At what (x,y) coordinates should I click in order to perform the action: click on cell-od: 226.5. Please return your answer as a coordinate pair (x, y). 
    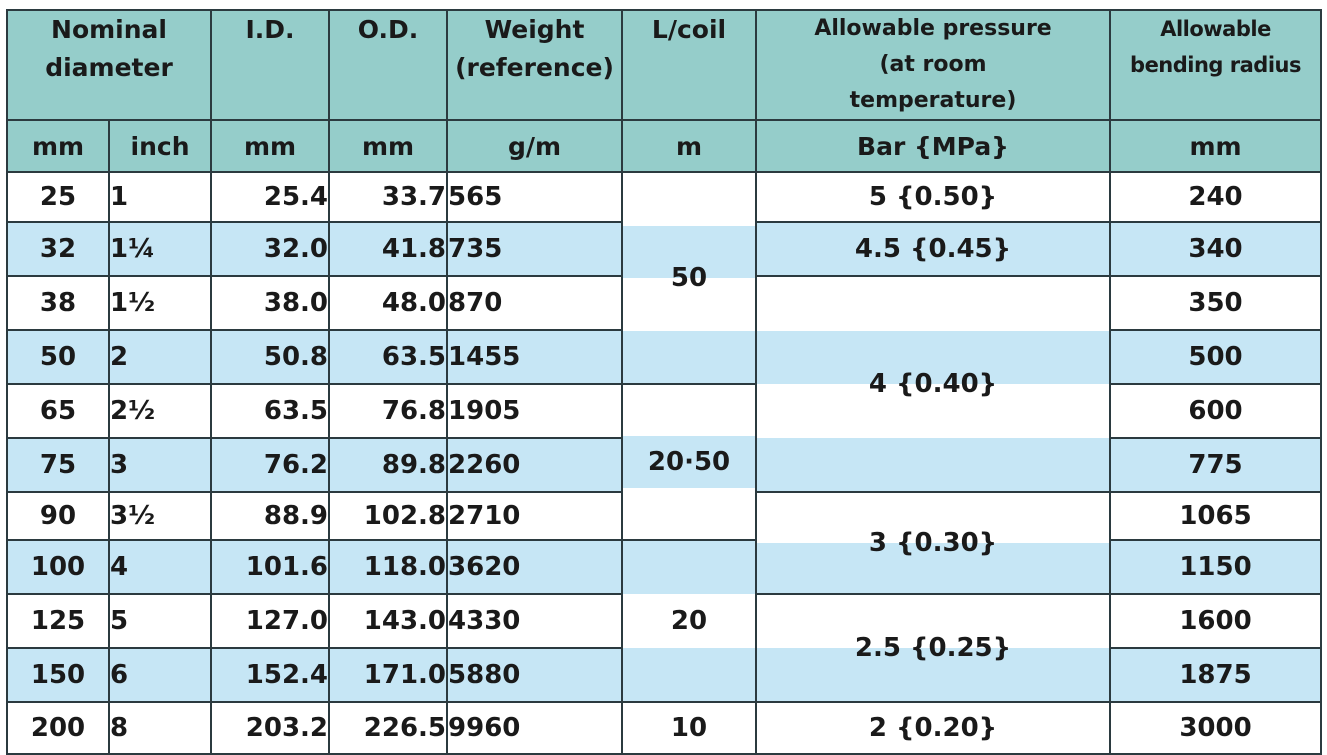
    Looking at the image, I should click on (388, 728).